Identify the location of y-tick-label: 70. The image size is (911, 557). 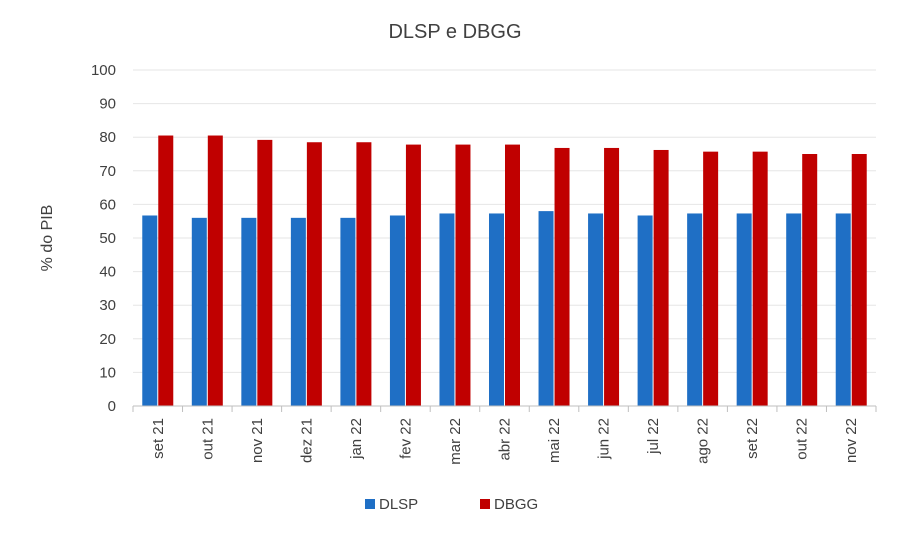
(107, 171).